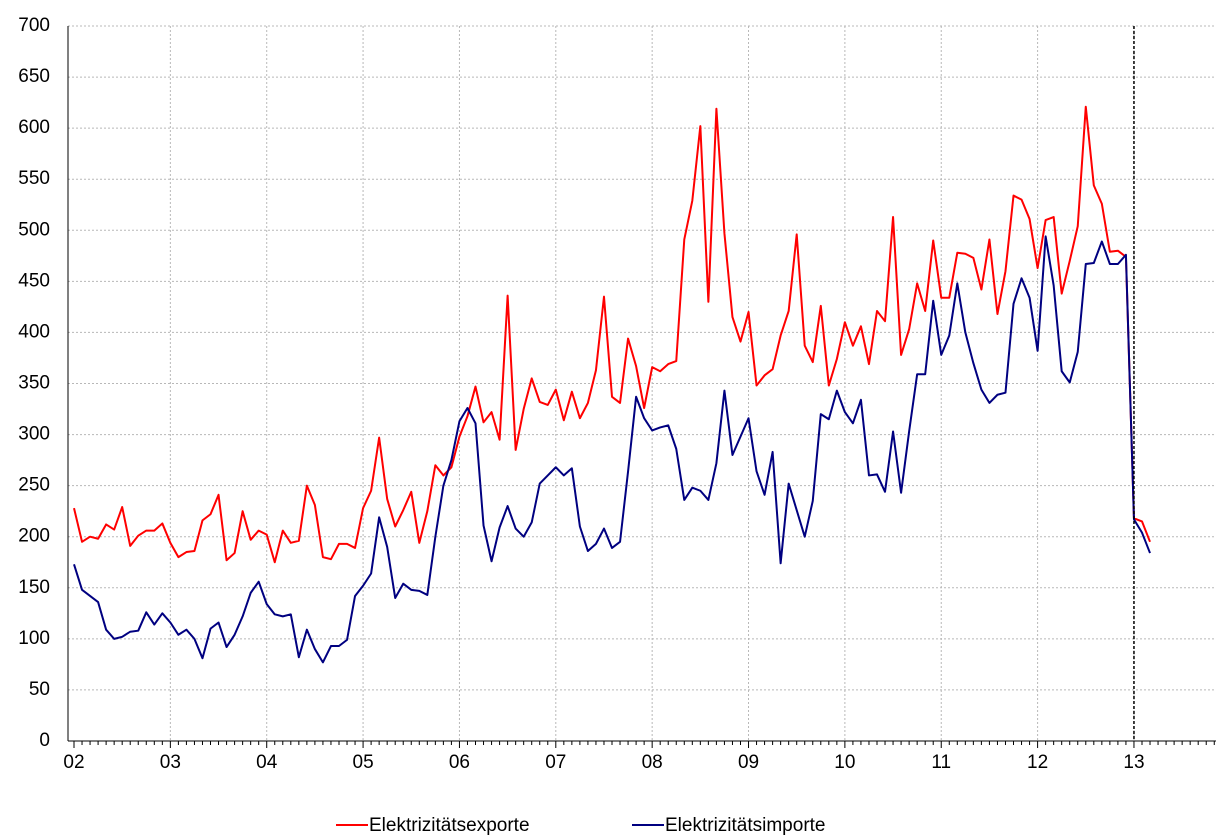  I want to click on y-tick-label: 500, so click(34, 229).